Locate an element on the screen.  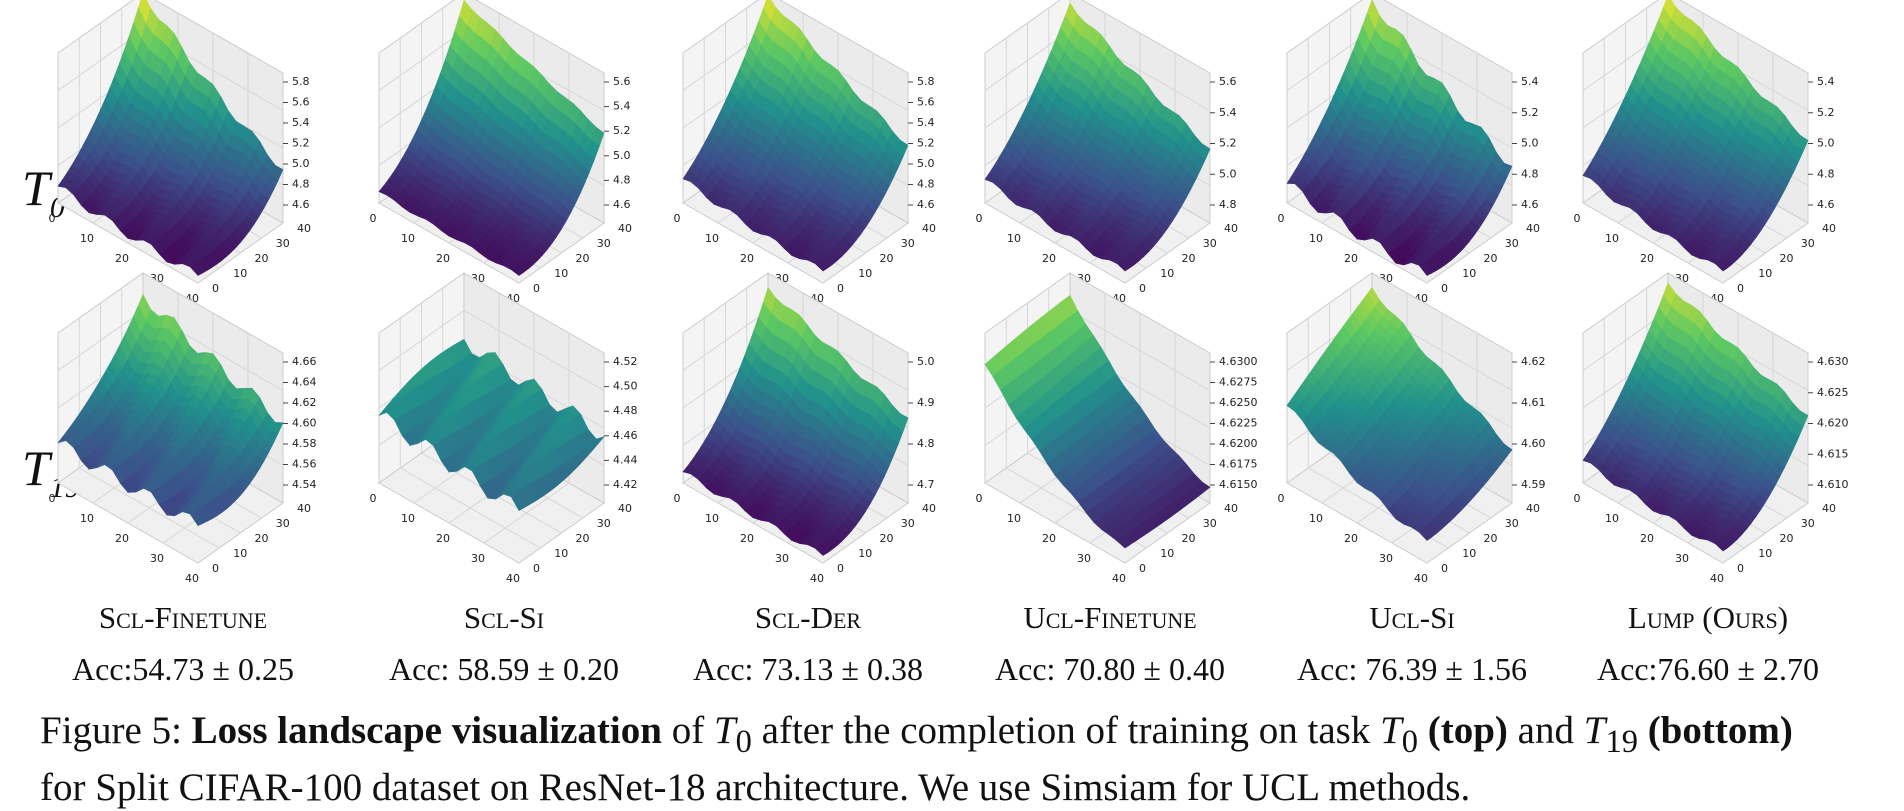
caption-text: of is located at coordinates (688, 730).